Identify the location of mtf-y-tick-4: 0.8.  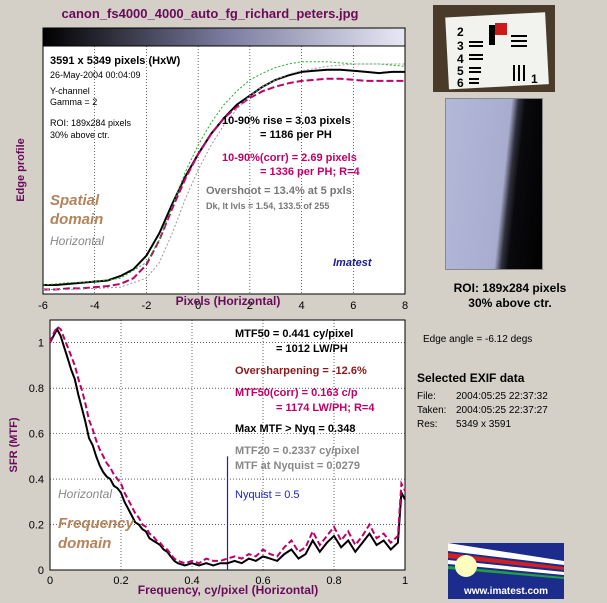
(36, 389).